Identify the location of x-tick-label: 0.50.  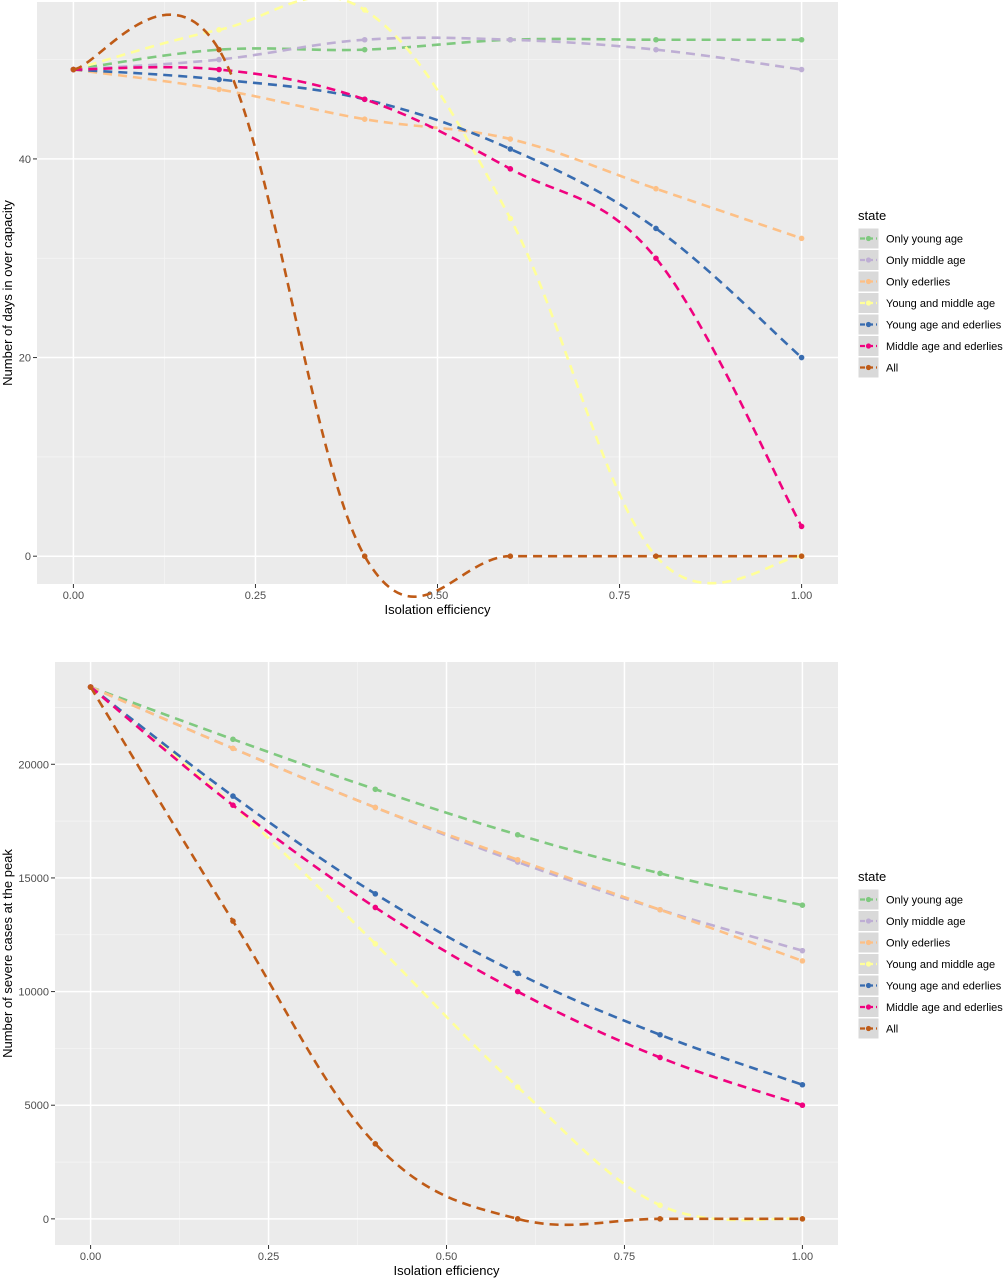
(446, 1257).